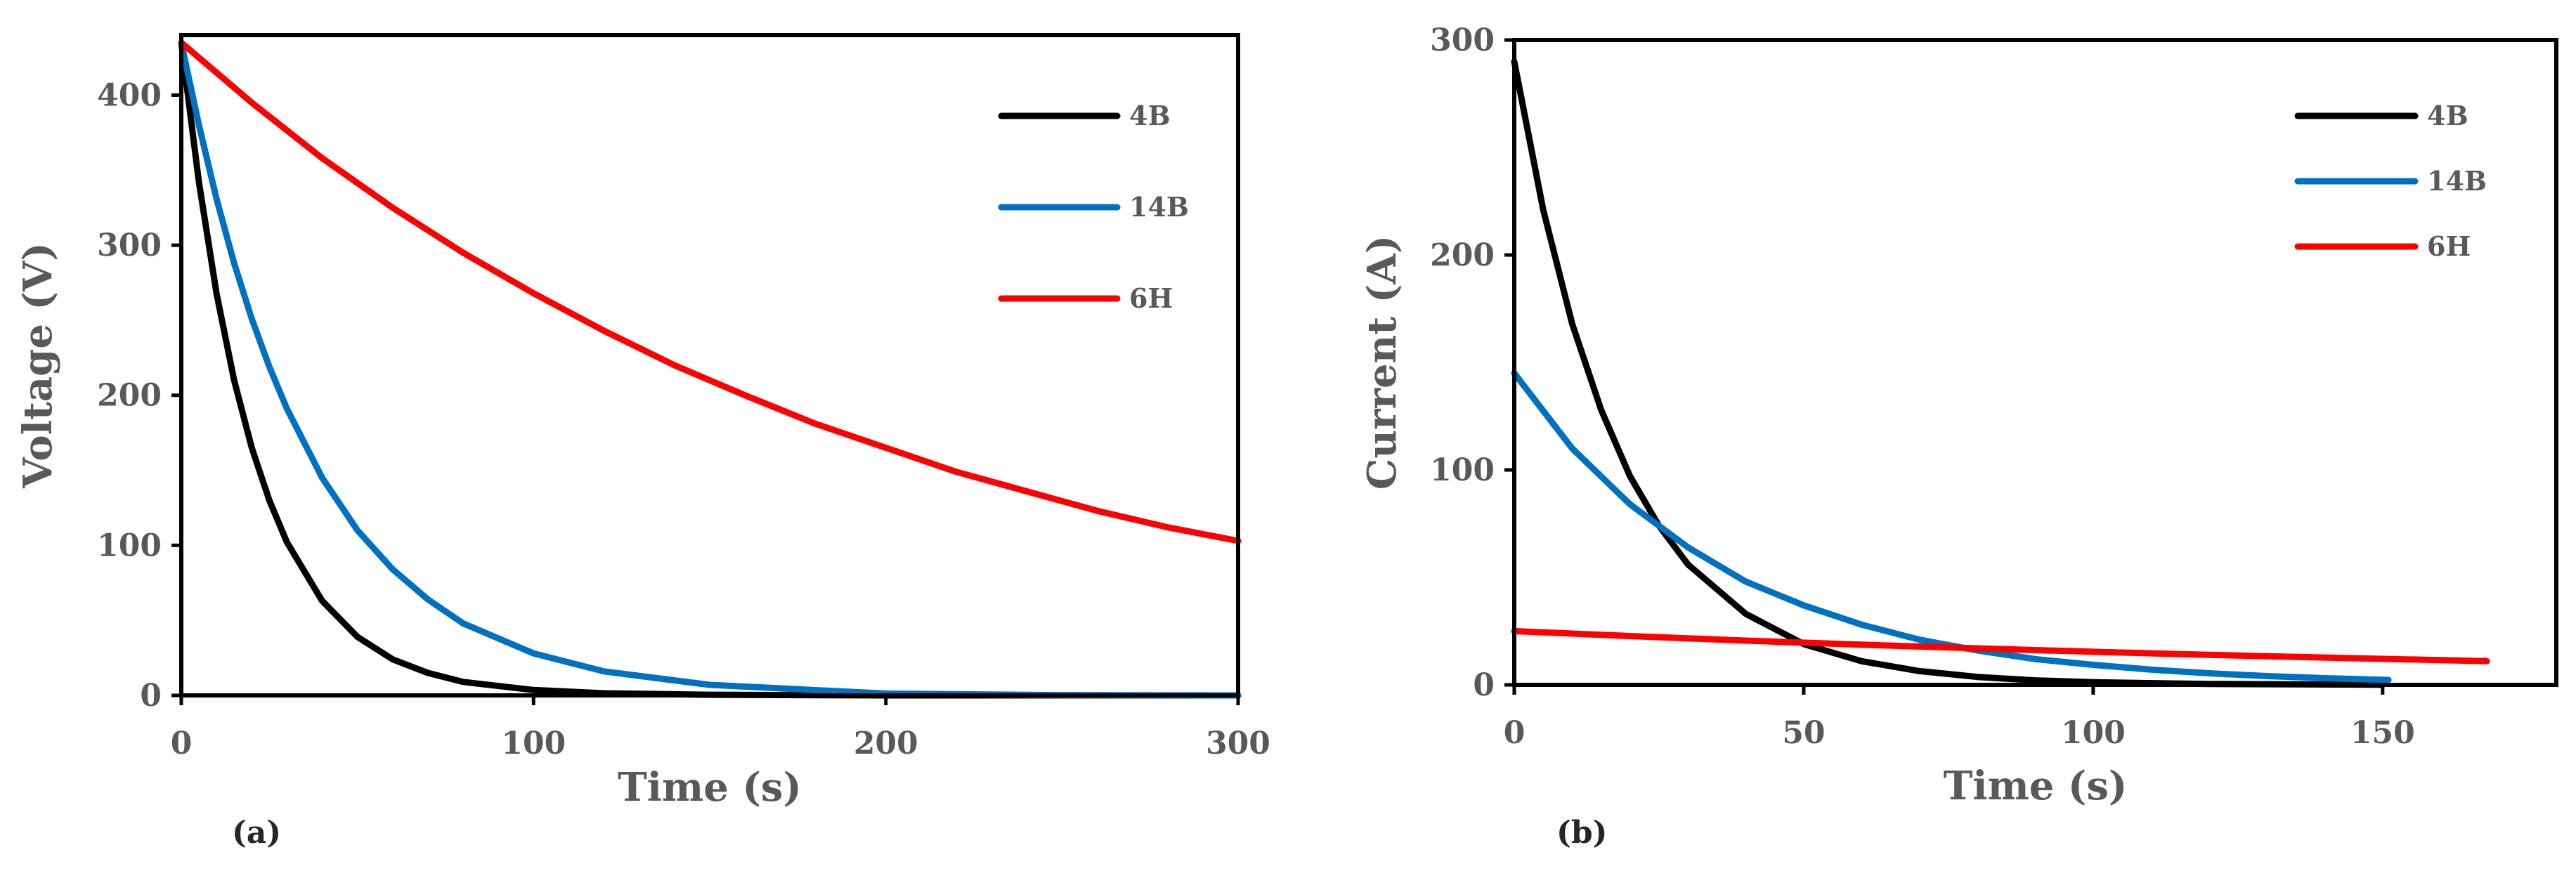  I want to click on x-tick-label: 50, so click(1803, 733).